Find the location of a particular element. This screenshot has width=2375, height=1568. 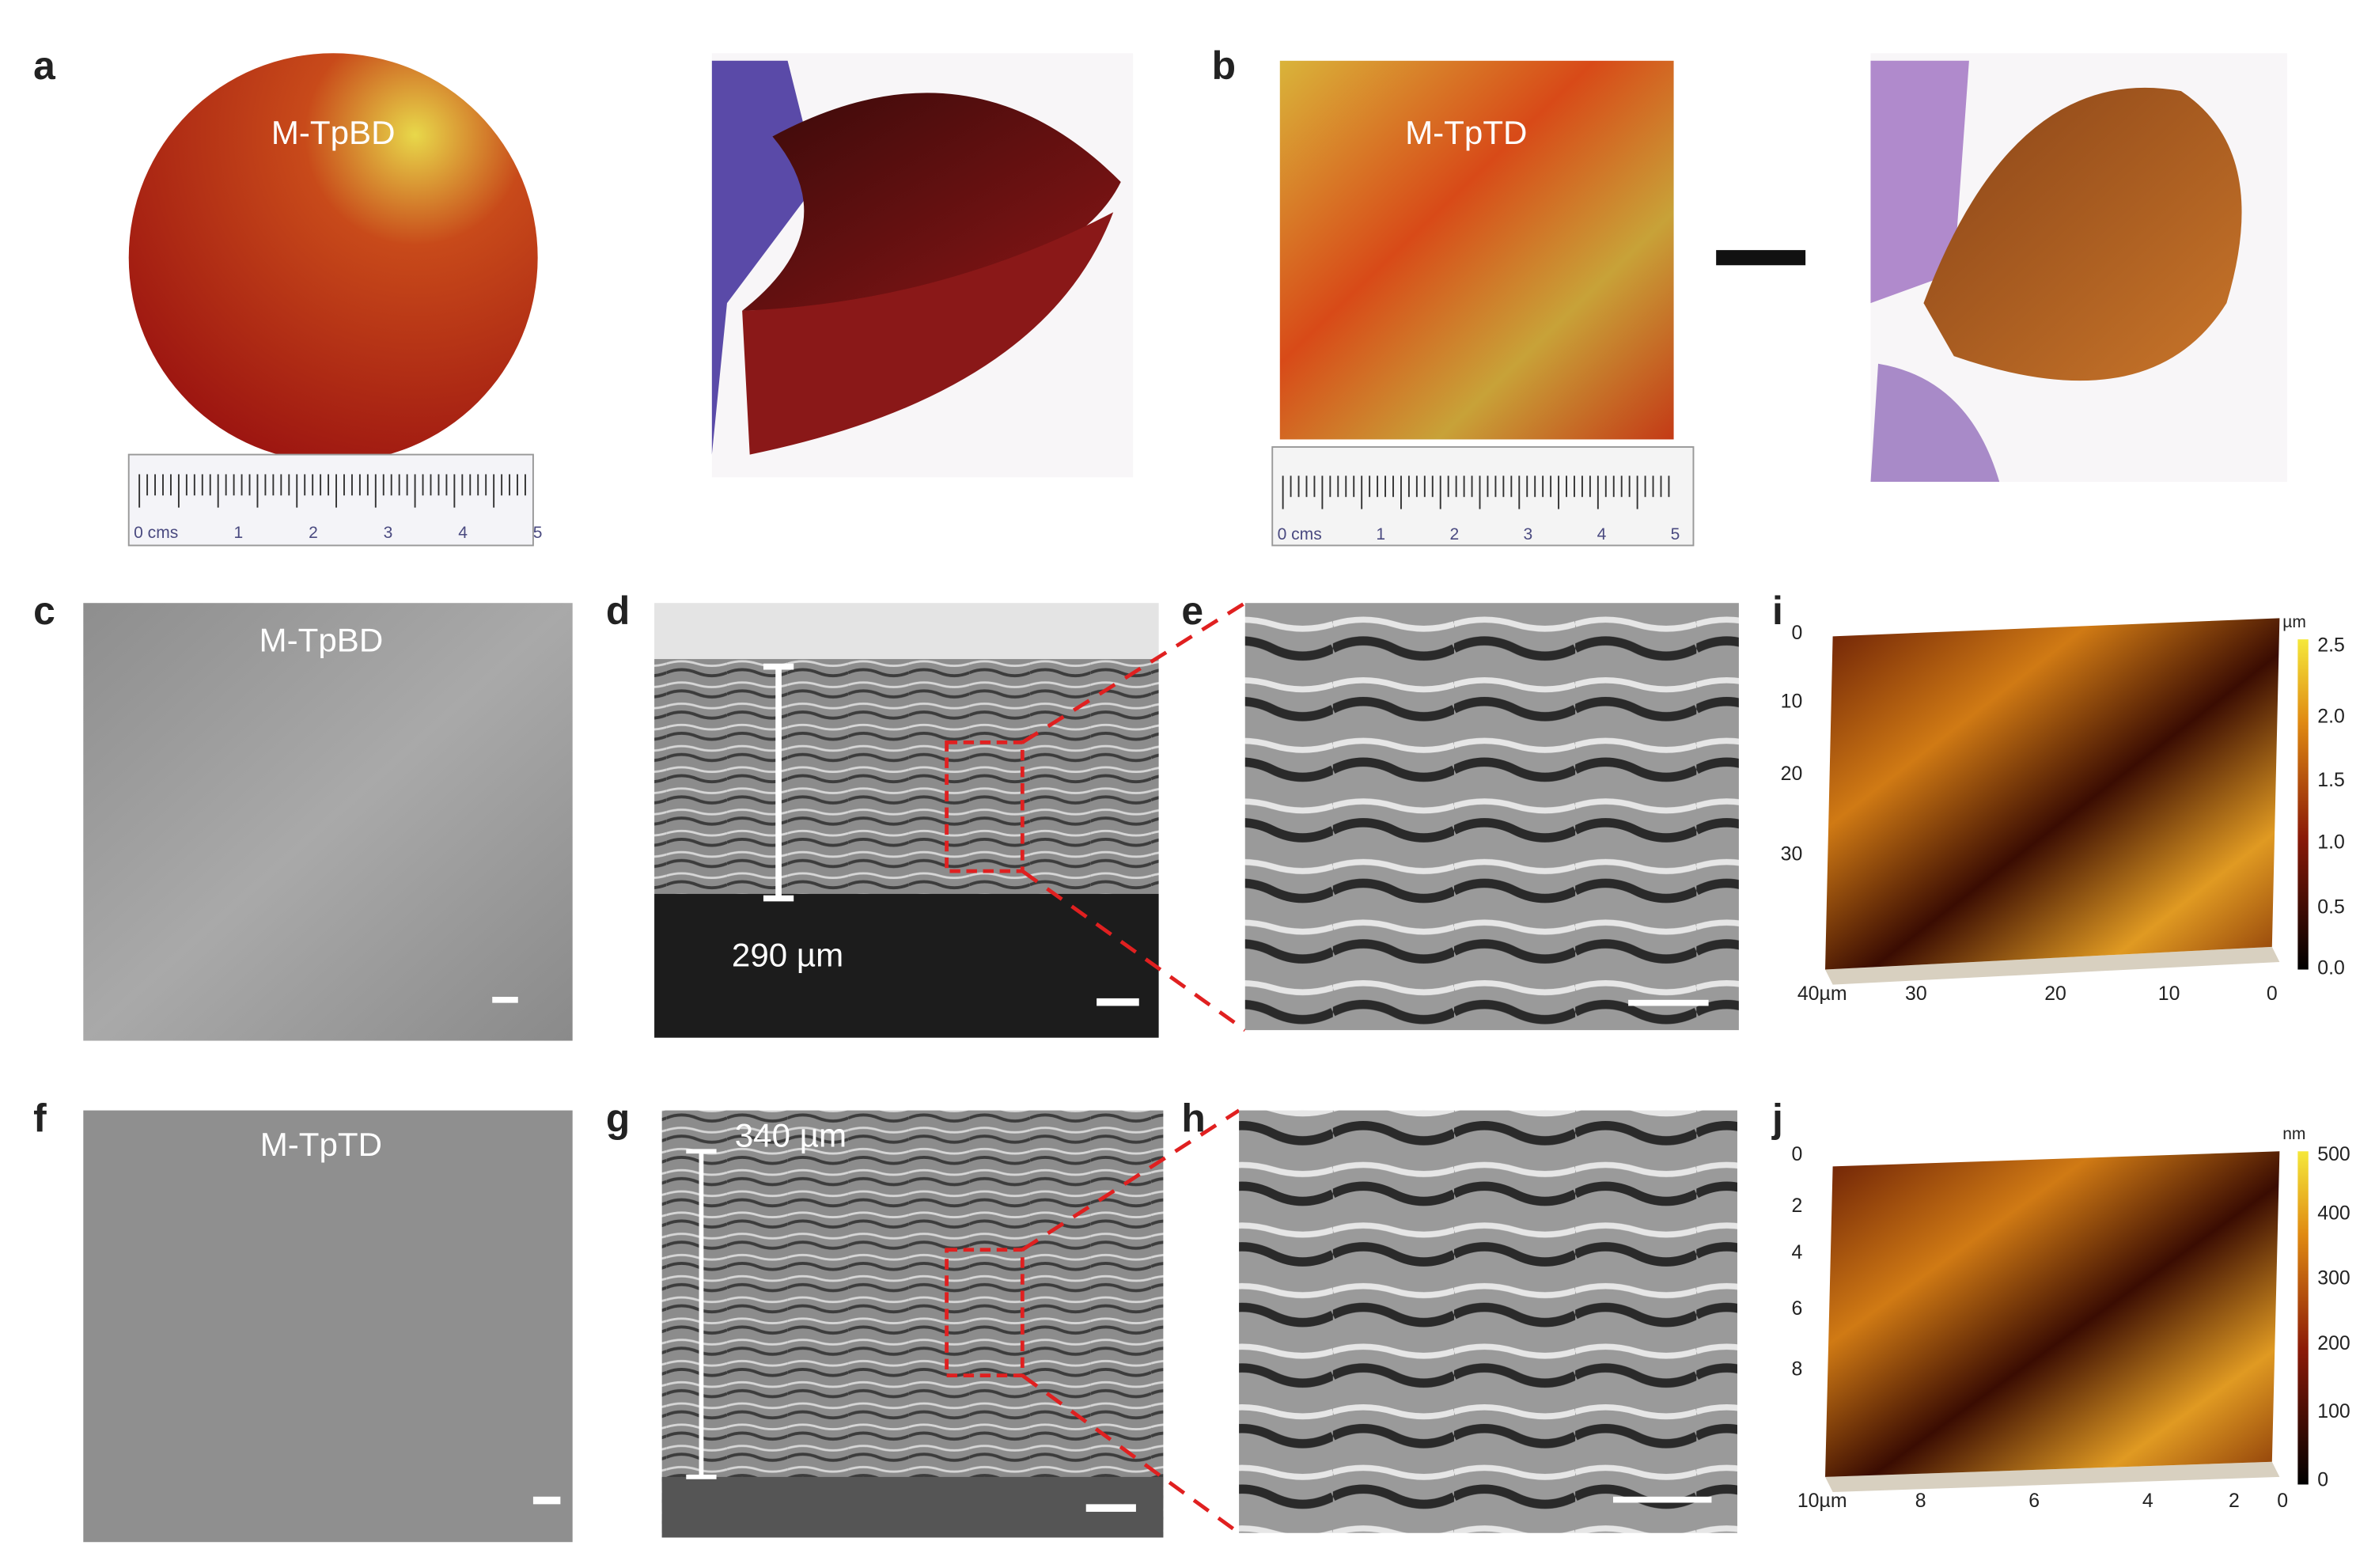

x-tick-label: 10µm is located at coordinates (1822, 1501).